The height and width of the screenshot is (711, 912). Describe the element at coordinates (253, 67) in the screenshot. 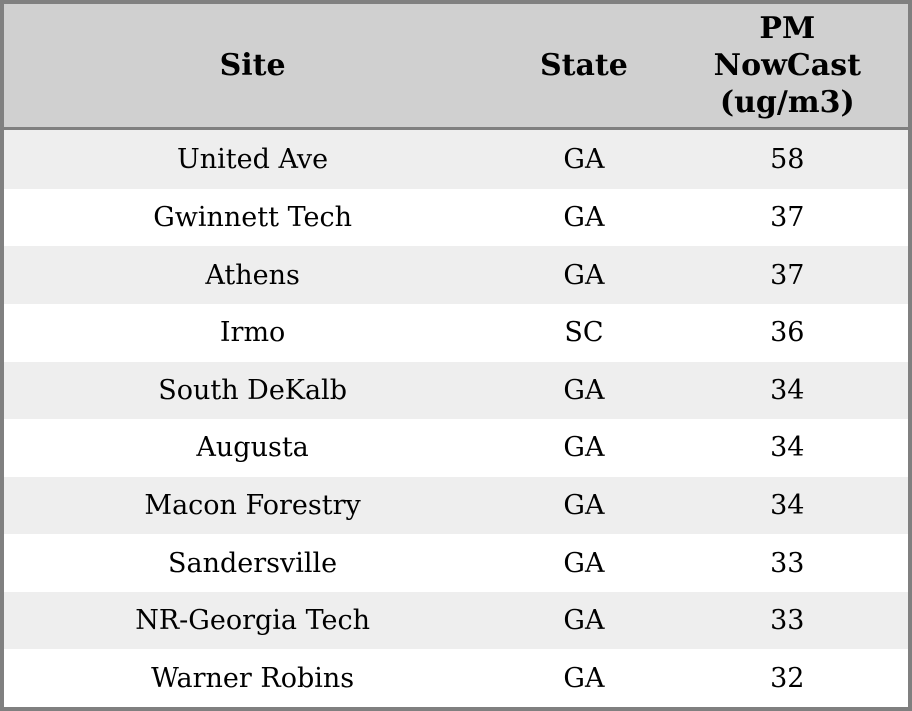

I see `column-header-site: Site` at that location.